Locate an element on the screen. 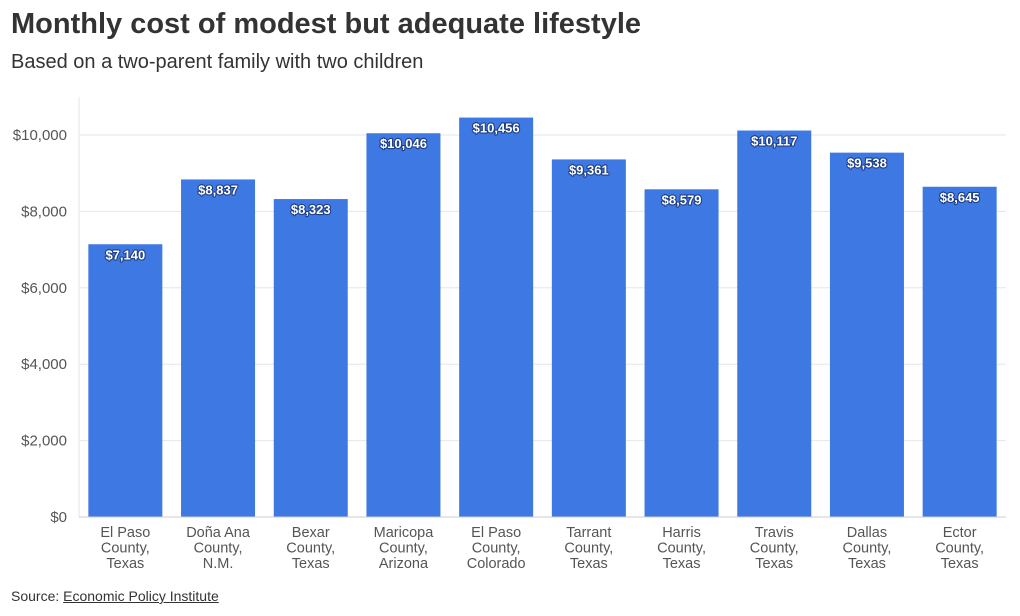 Image resolution: width=1020 pixels, height=616 pixels. x-tick-label: Bexar County, Texas is located at coordinates (310, 548).